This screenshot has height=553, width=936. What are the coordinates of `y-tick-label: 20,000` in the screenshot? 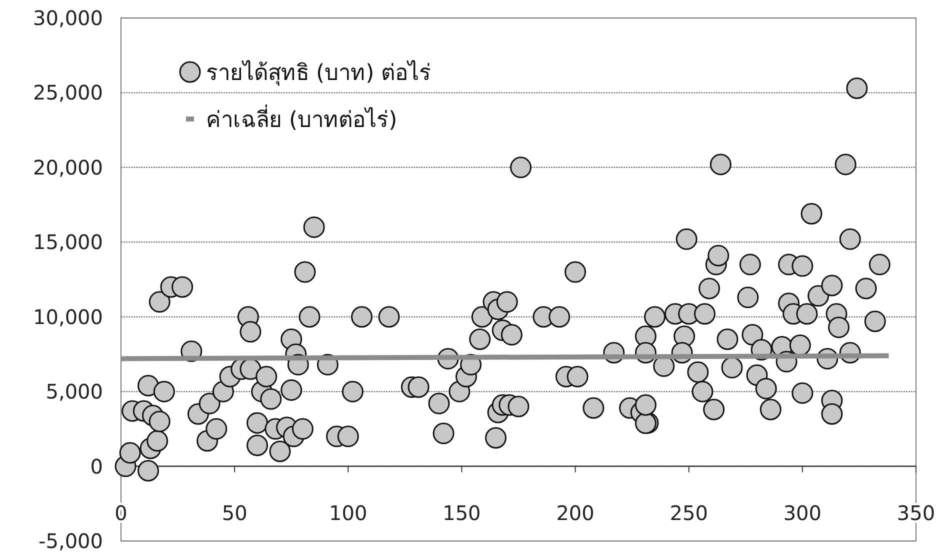 It's located at (68, 167).